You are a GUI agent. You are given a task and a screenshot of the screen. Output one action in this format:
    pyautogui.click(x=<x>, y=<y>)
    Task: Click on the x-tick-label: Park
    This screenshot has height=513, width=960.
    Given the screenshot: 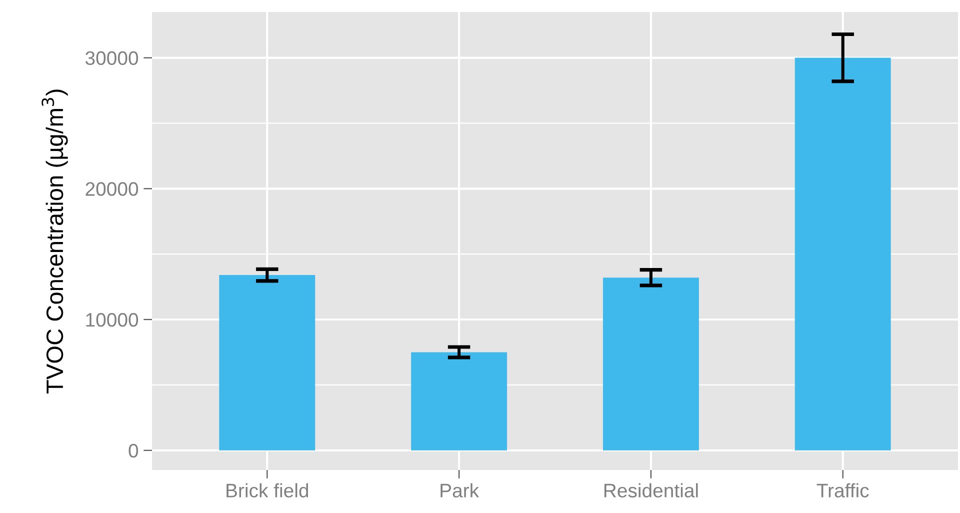 What is the action you would take?
    pyautogui.click(x=460, y=490)
    